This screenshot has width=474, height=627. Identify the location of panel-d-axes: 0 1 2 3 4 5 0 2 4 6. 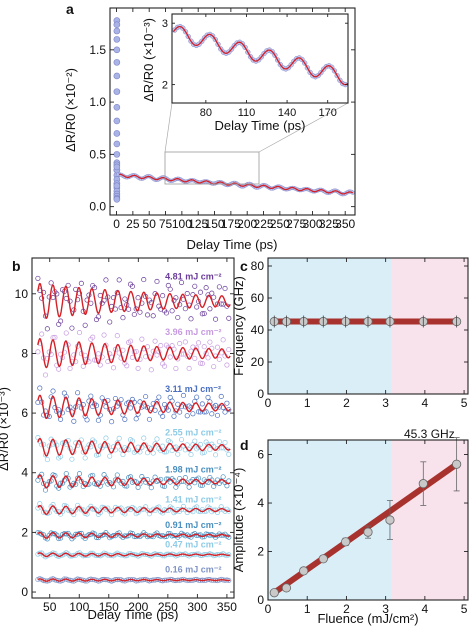
(362, 528).